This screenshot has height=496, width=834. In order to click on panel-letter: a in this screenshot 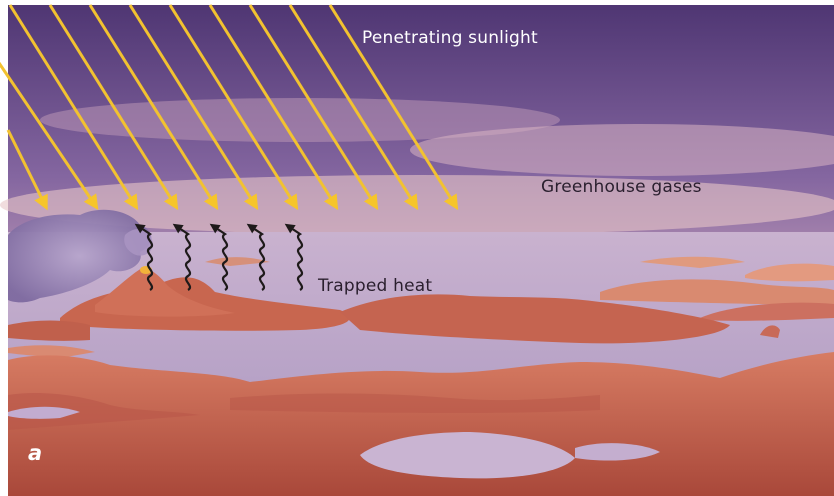, I will do `click(35, 453)`.